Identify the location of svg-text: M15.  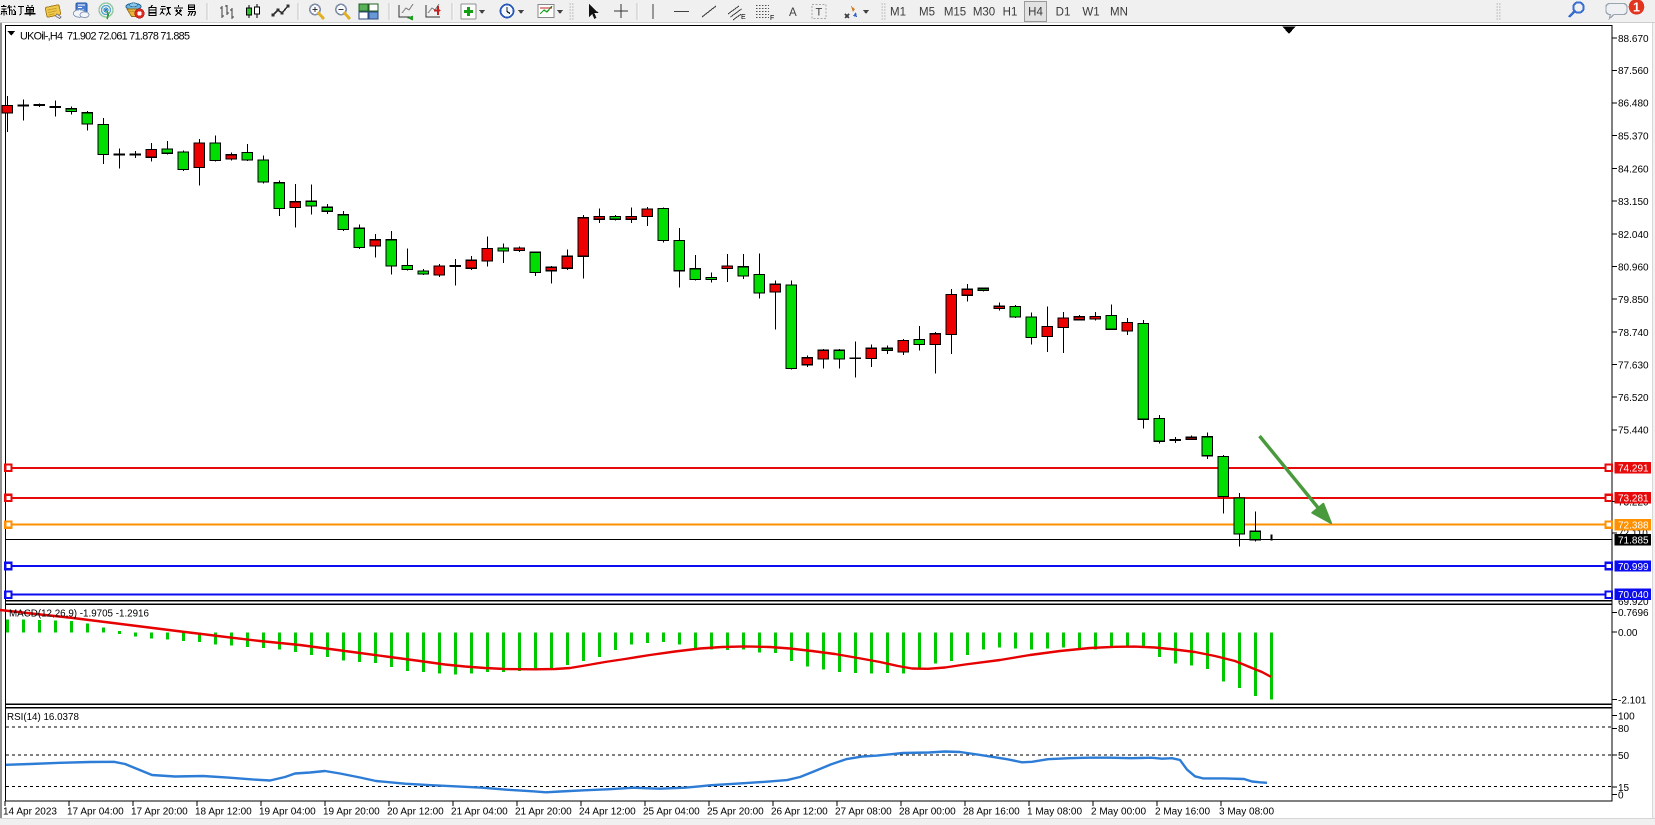
(955, 13).